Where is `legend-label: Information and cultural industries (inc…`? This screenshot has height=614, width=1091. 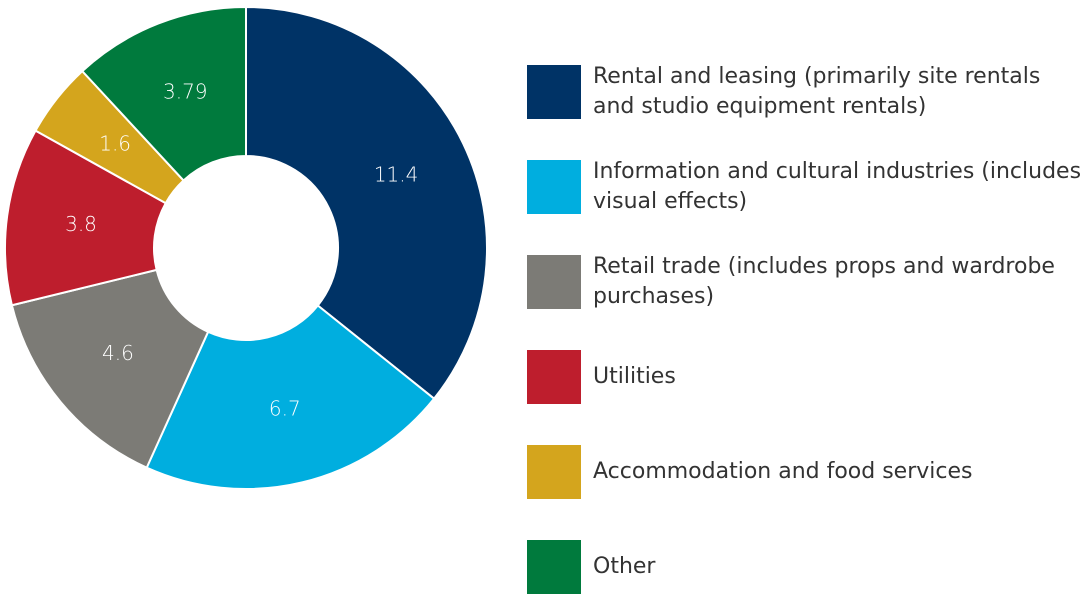
legend-label: Information and cultural industries (inc… is located at coordinates (837, 186).